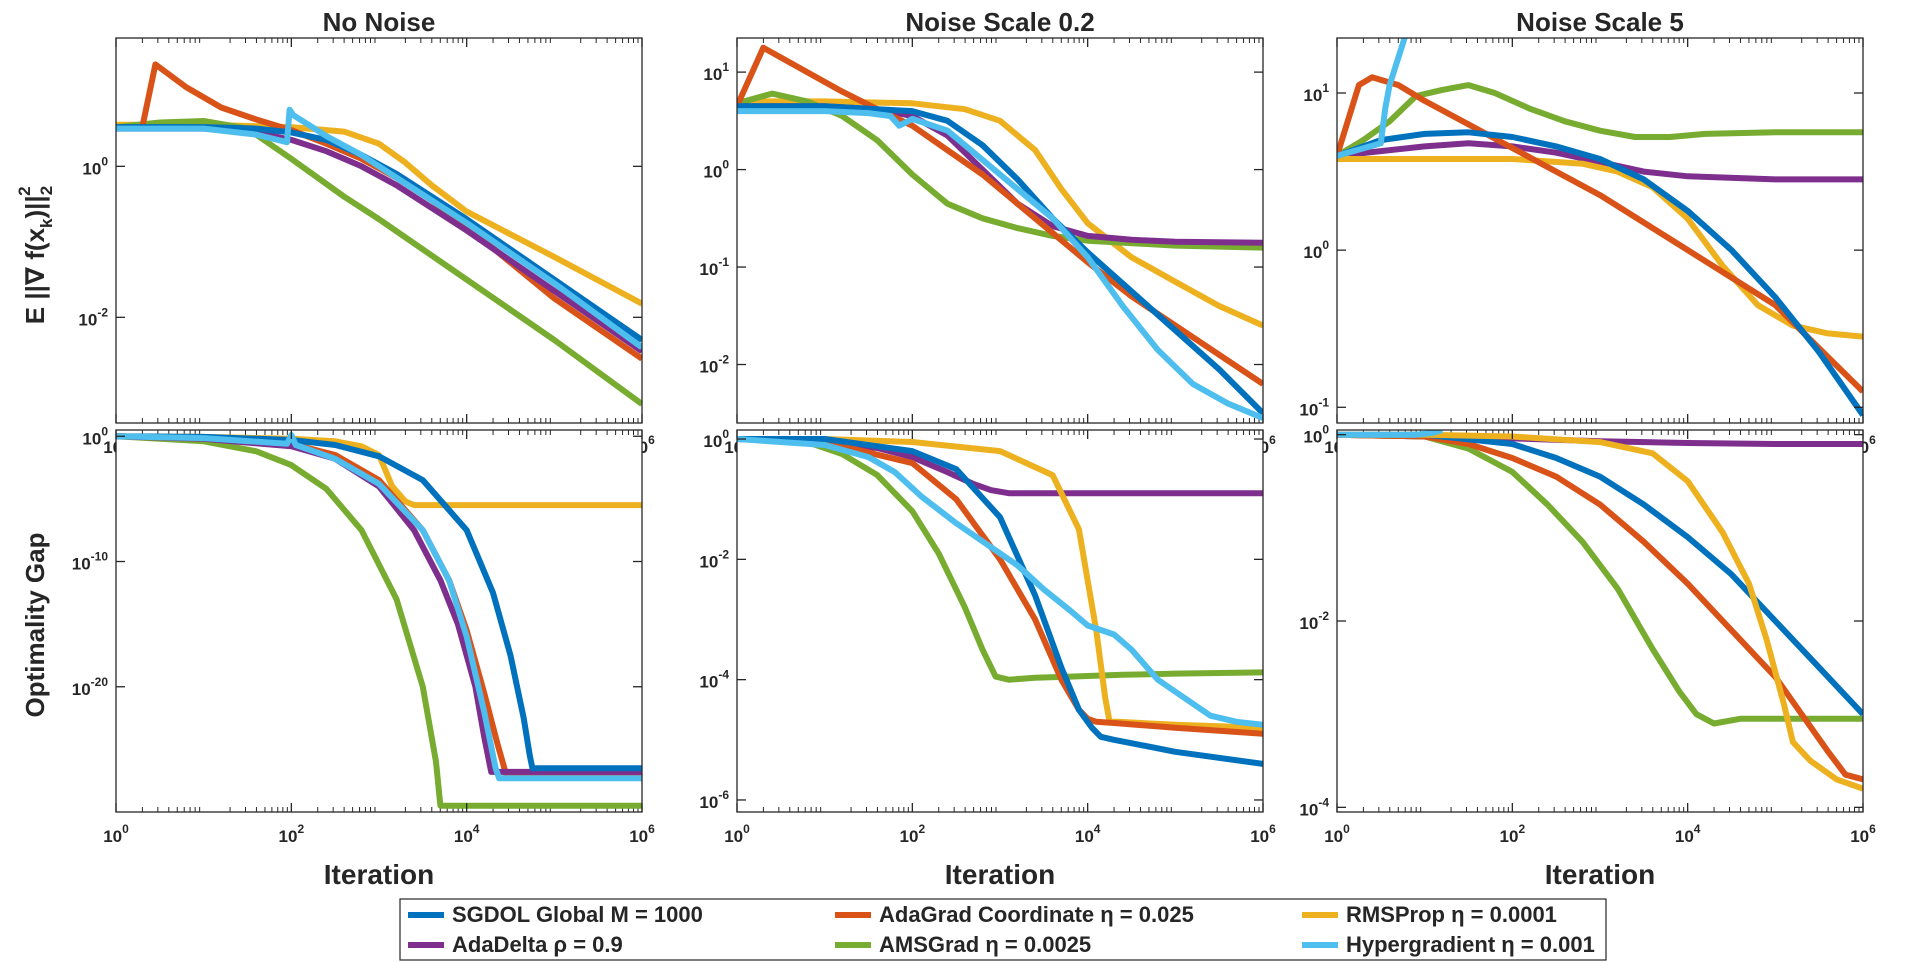  What do you see at coordinates (985, 944) in the screenshot?
I see `legend-label: AMSGrad η = 0.0025` at bounding box center [985, 944].